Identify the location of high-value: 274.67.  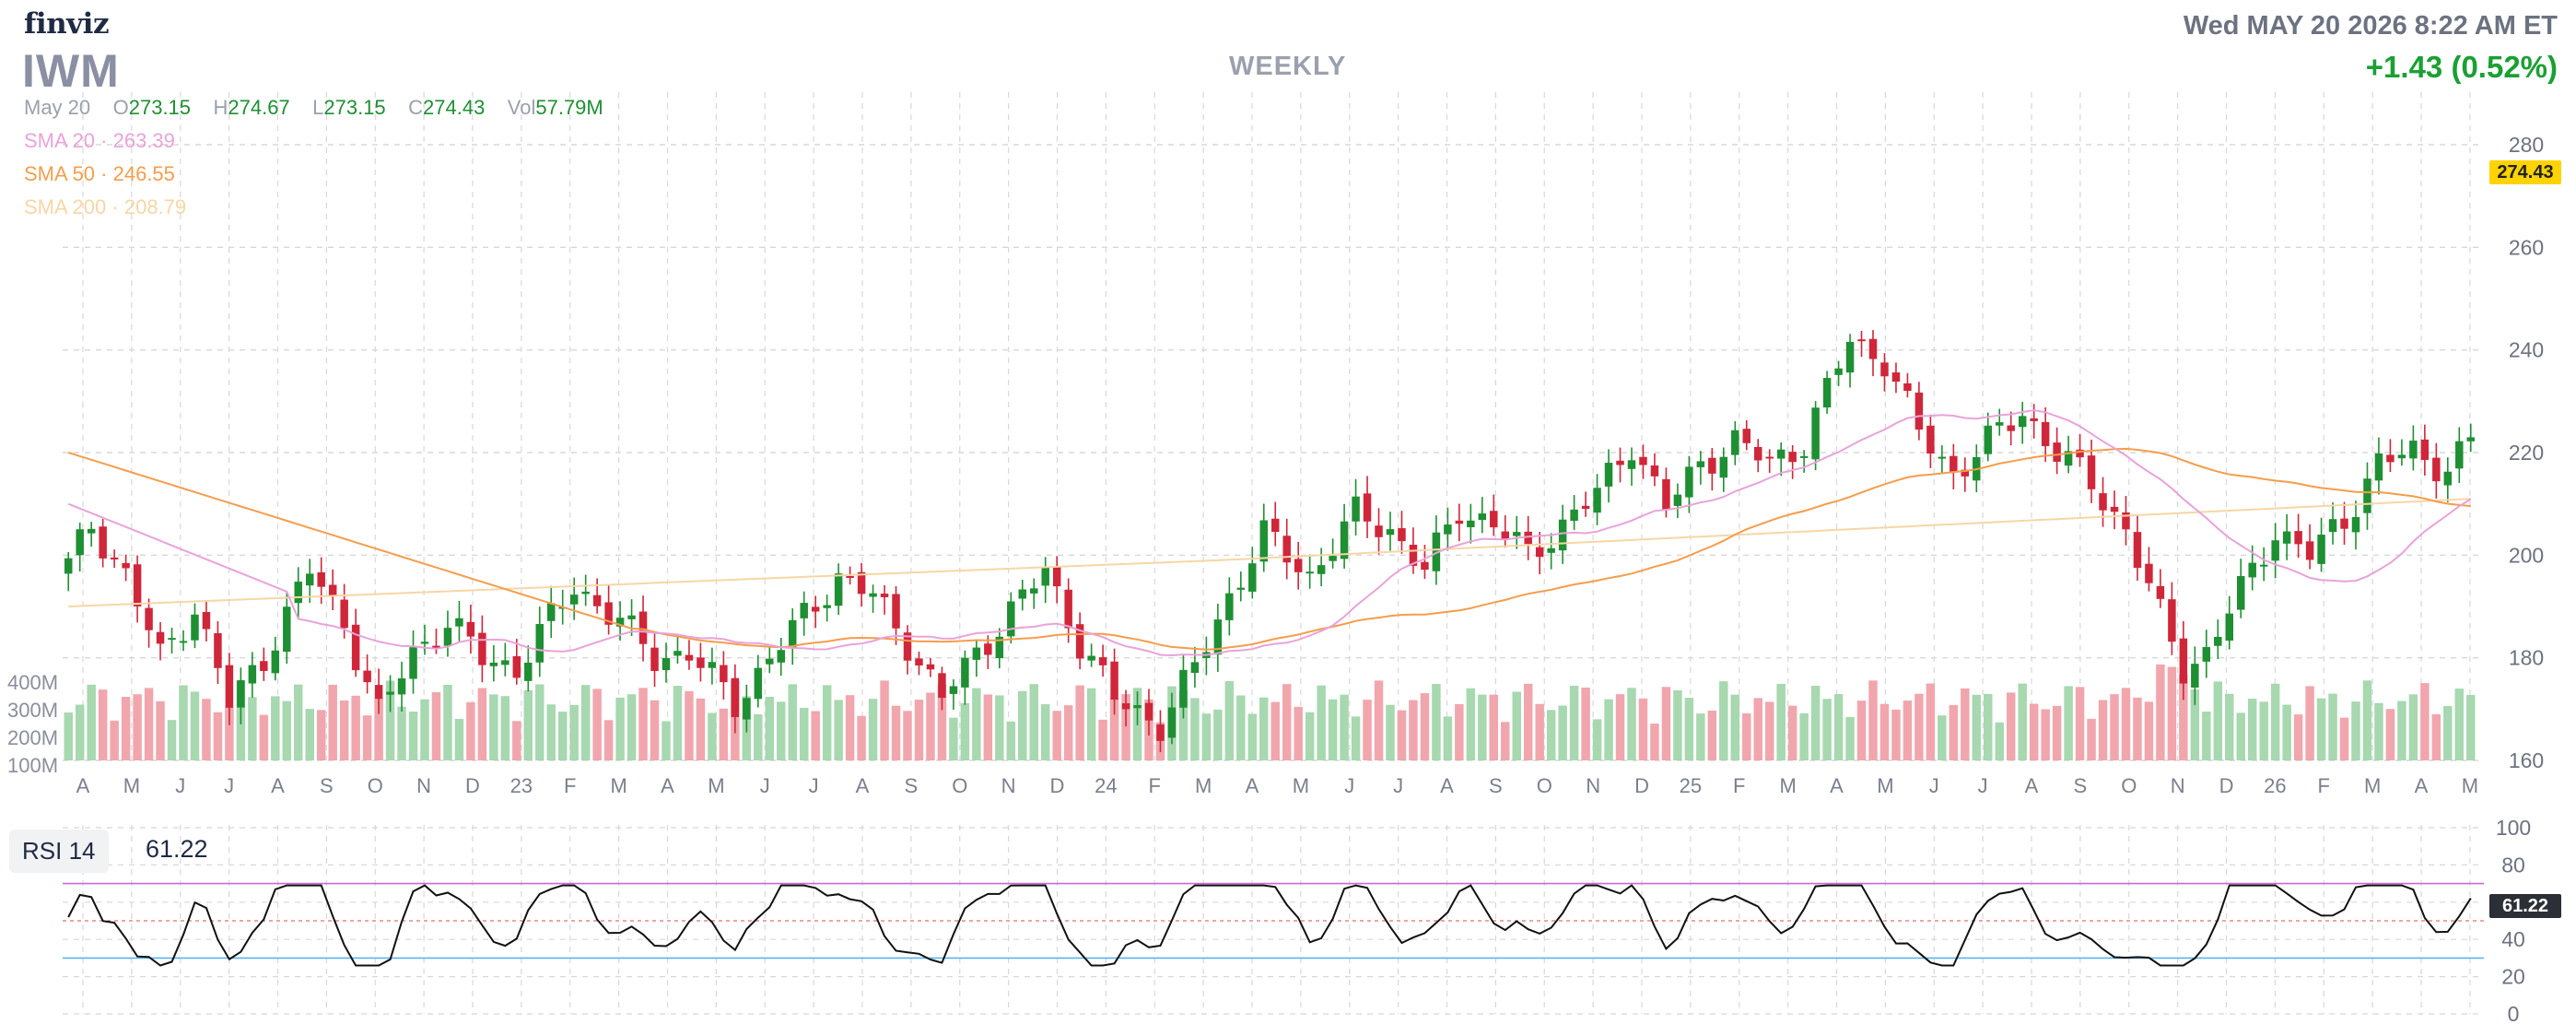
(259, 108).